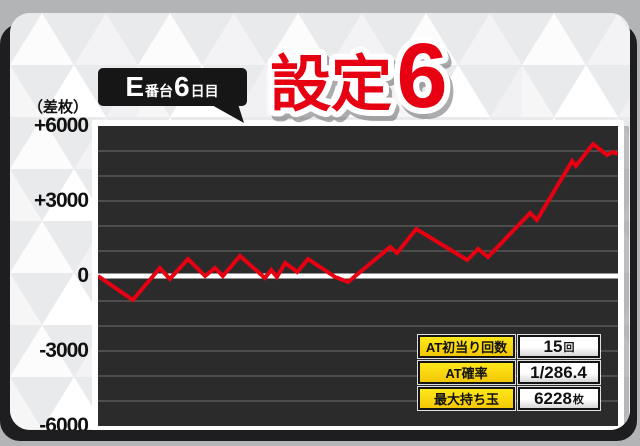  Describe the element at coordinates (553, 398) in the screenshot. I see `stat-value-number: 6228` at that location.